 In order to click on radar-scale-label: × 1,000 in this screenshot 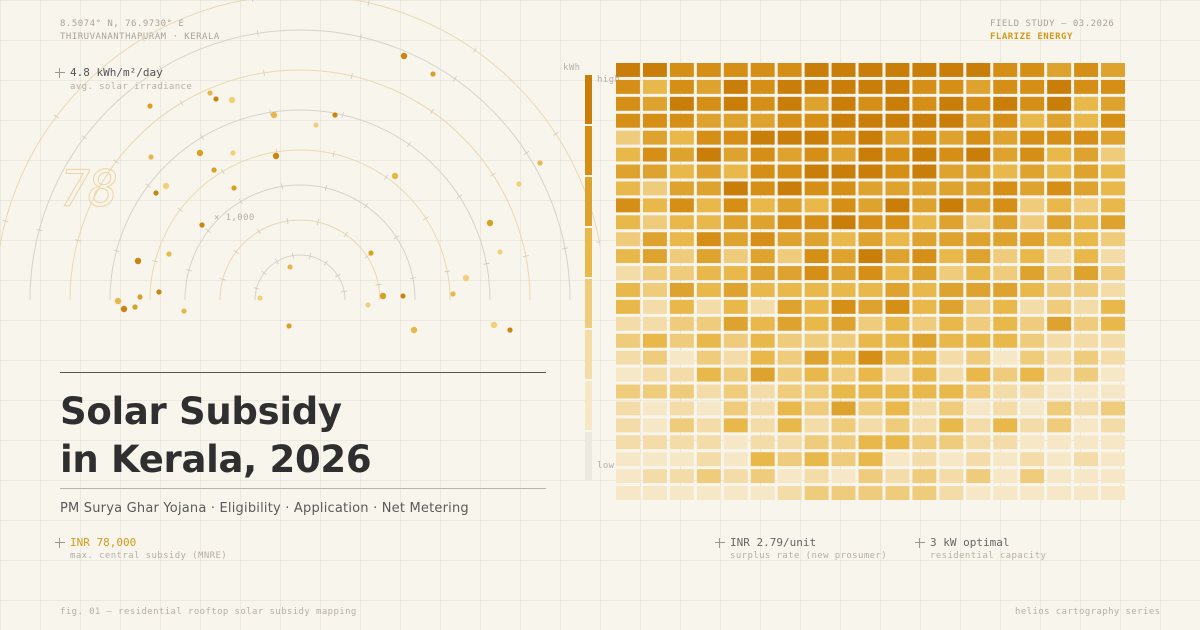, I will do `click(234, 218)`.